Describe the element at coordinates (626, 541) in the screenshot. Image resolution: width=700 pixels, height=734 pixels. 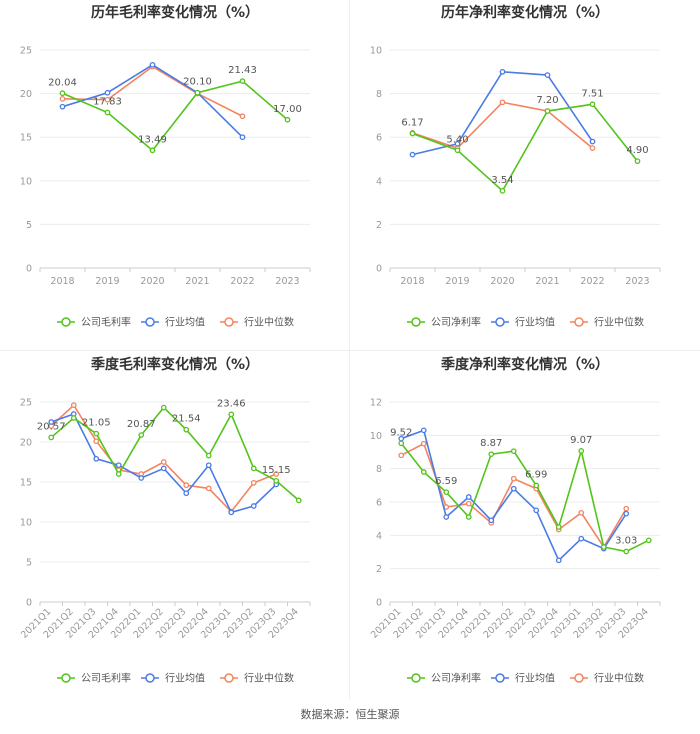
I see `data-label: 3.03` at that location.